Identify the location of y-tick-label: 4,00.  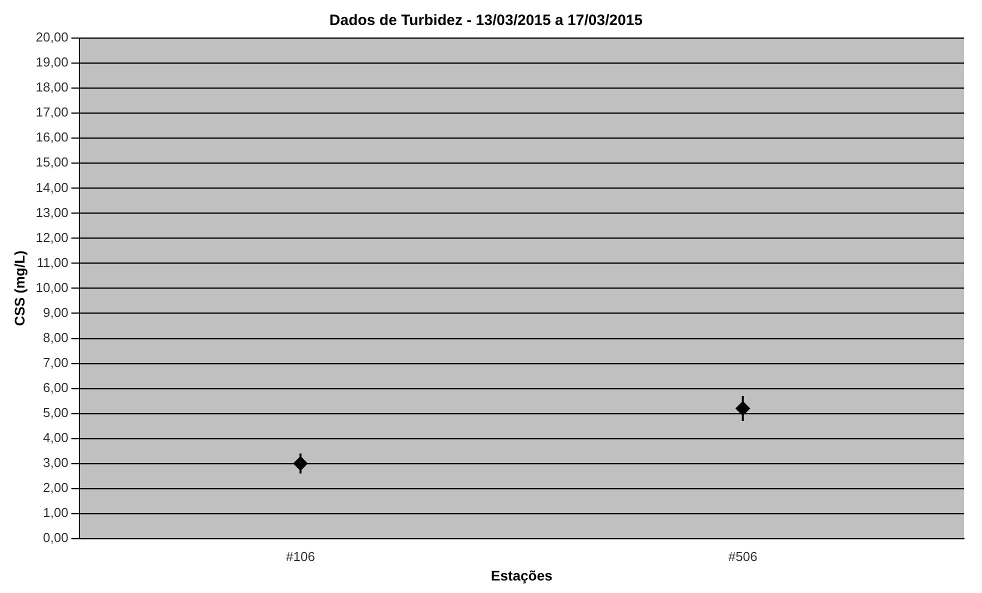
(55, 438).